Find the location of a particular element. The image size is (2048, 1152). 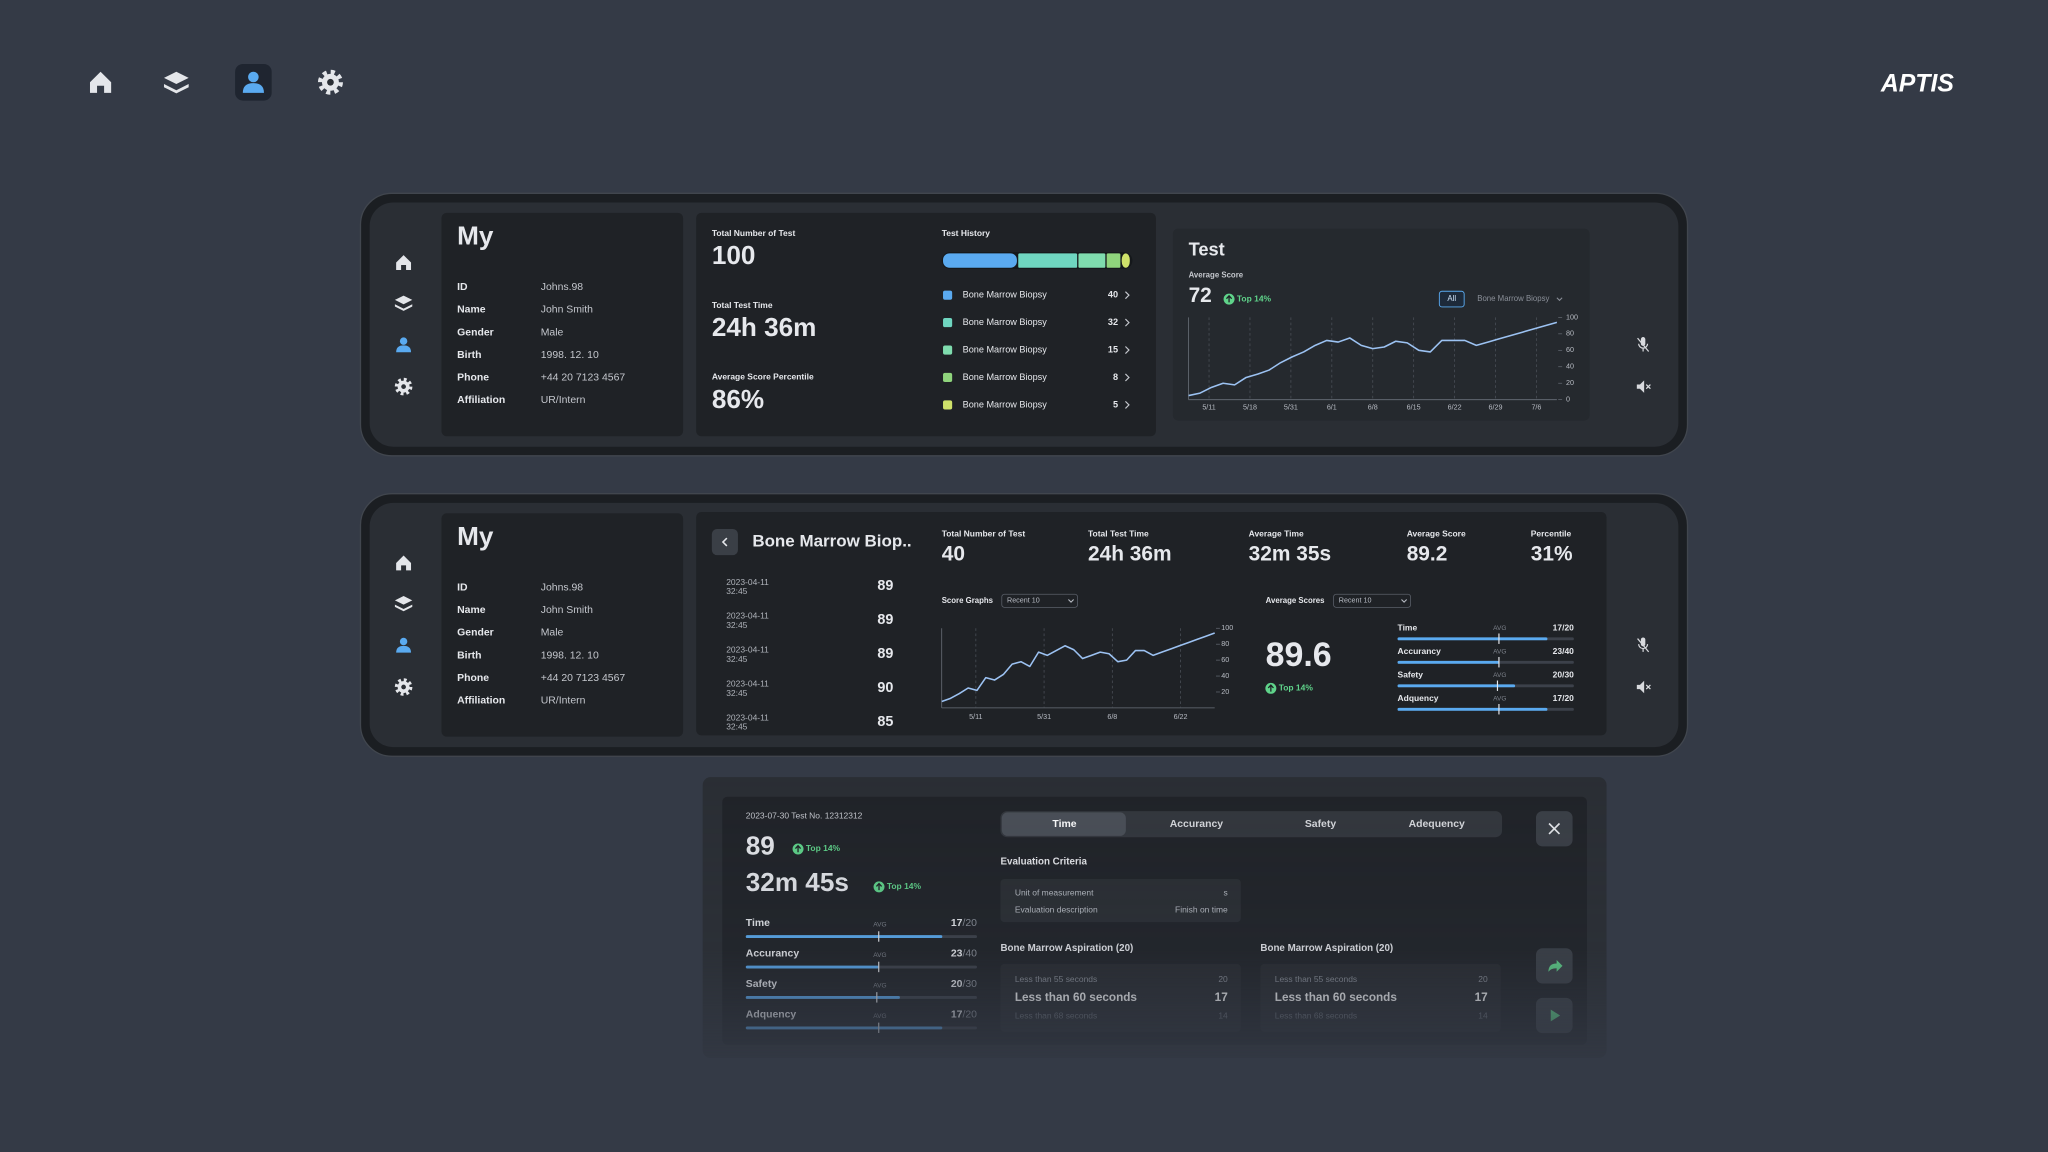

record-score: 89 is located at coordinates (885, 654).